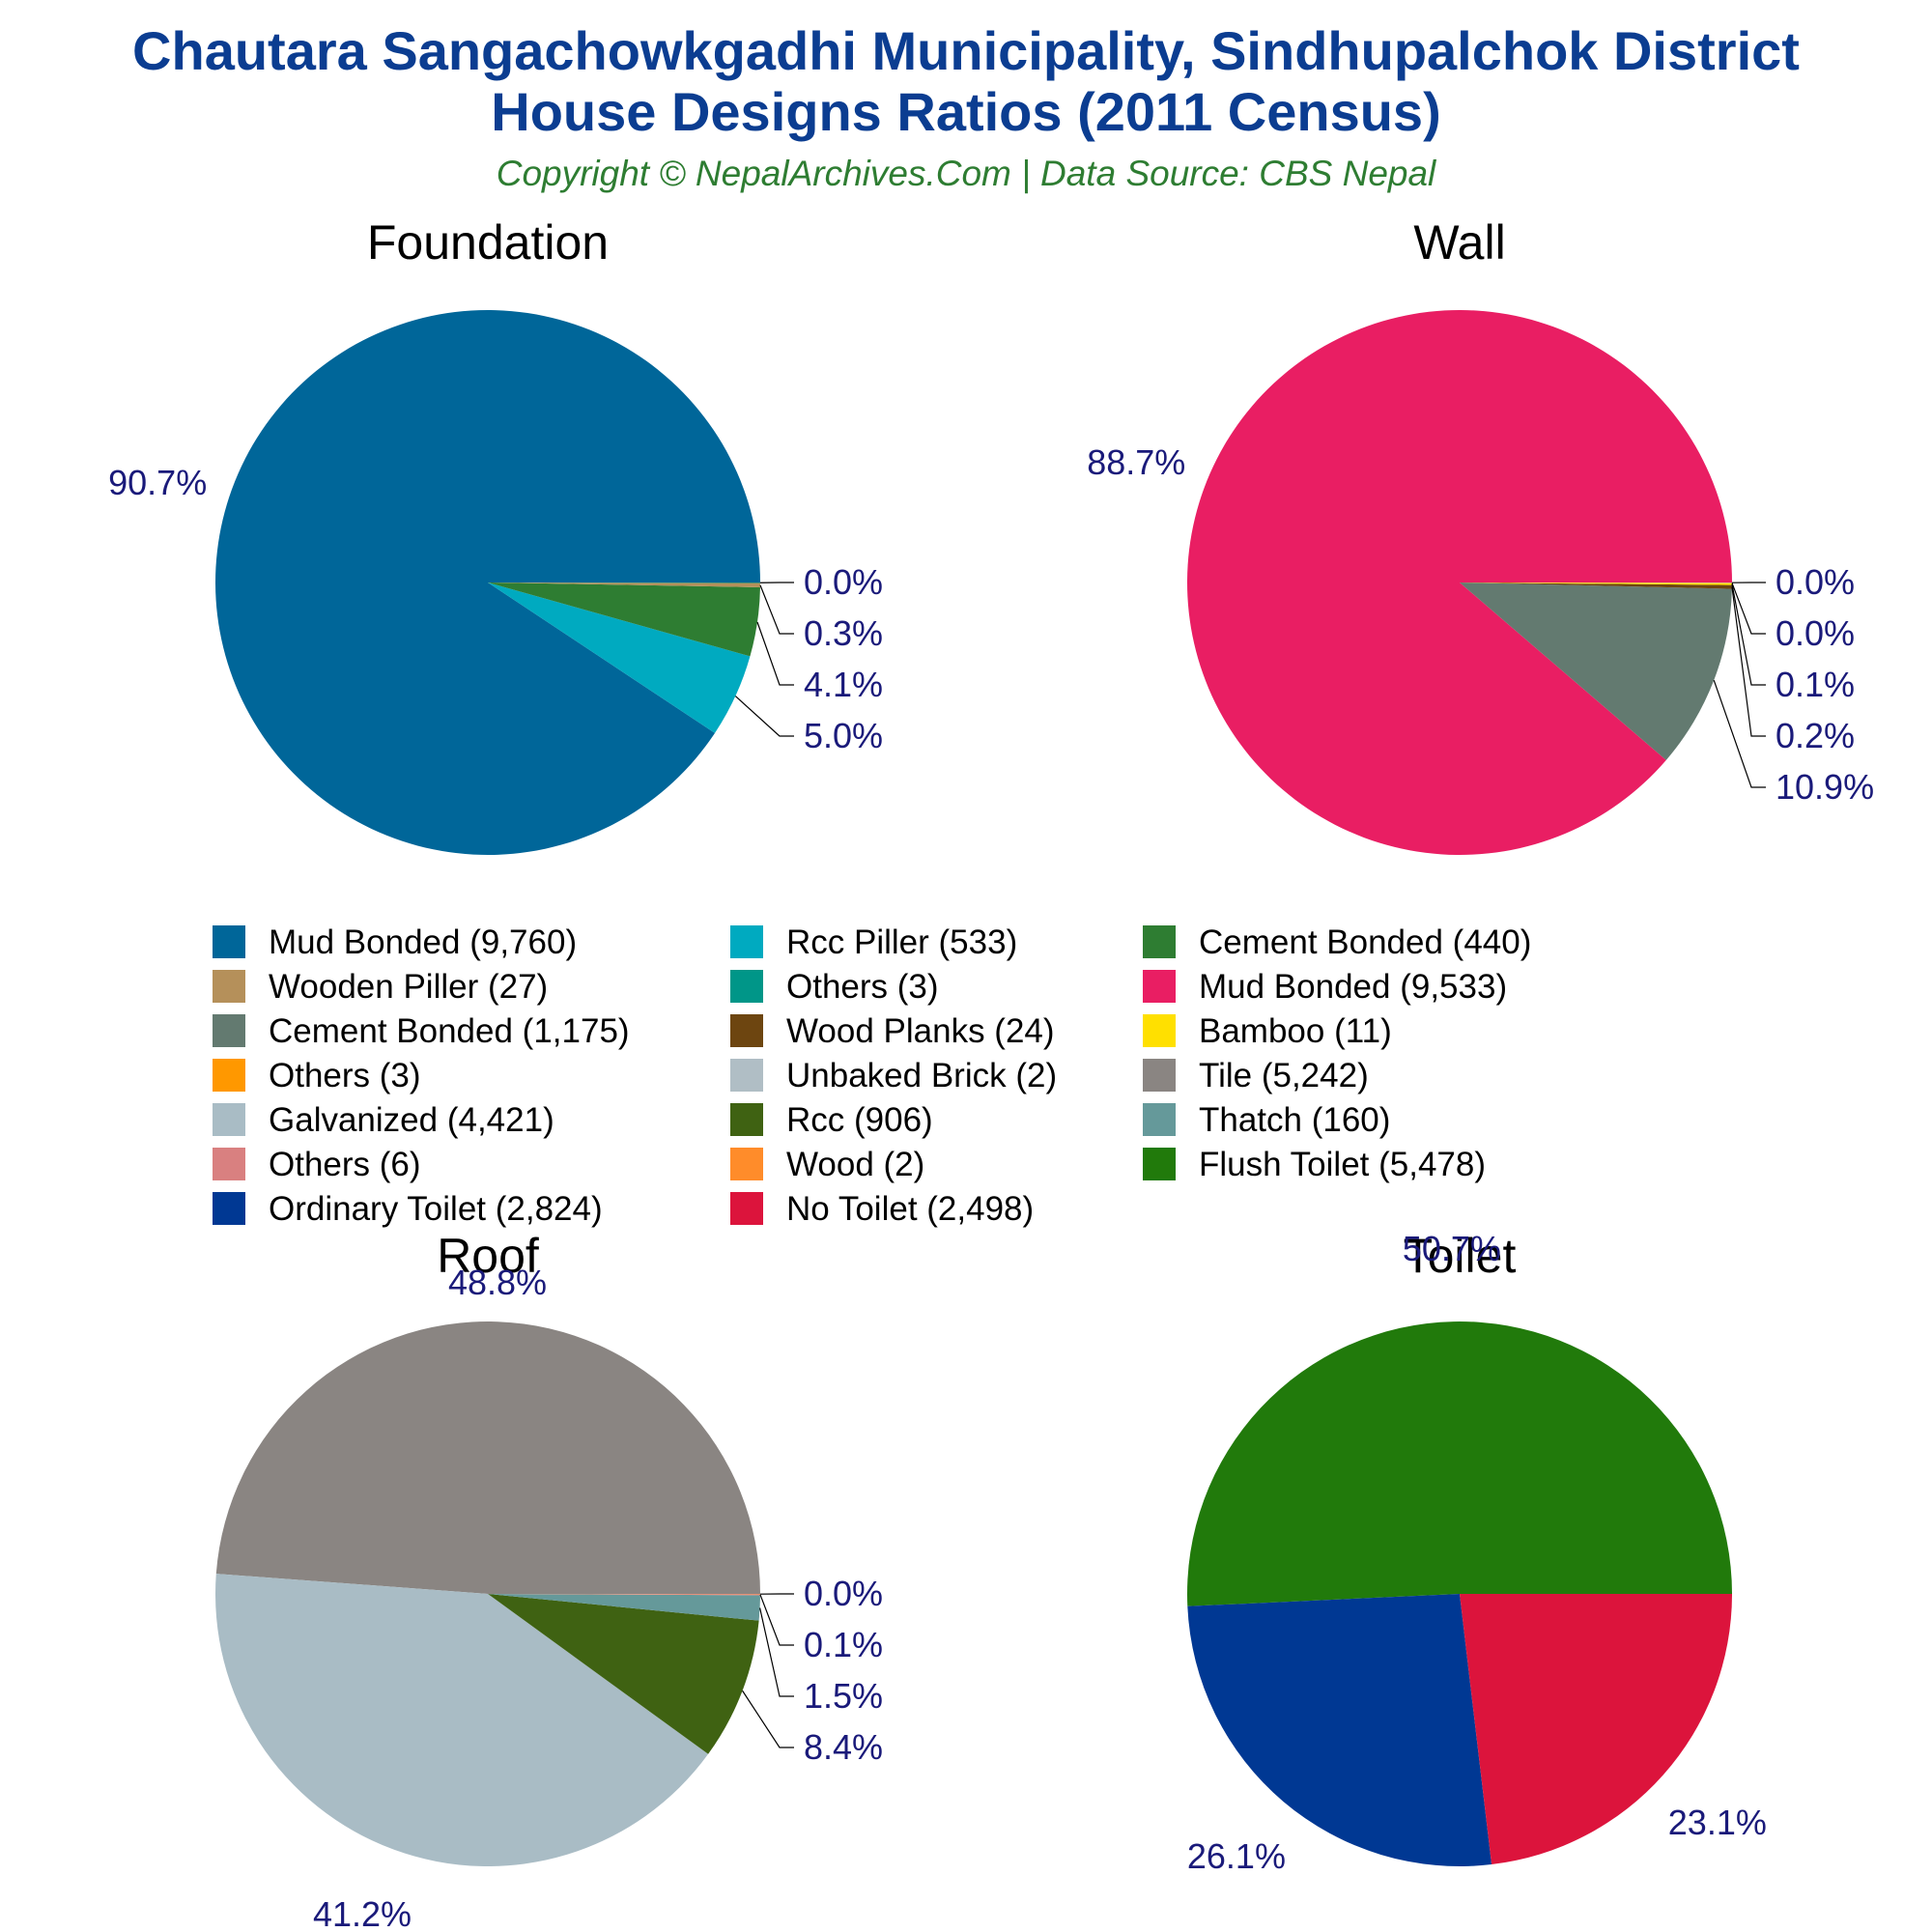 This screenshot has width=1932, height=1932. What do you see at coordinates (408, 987) in the screenshot?
I see `legend-label: Wooden Piller (27)` at bounding box center [408, 987].